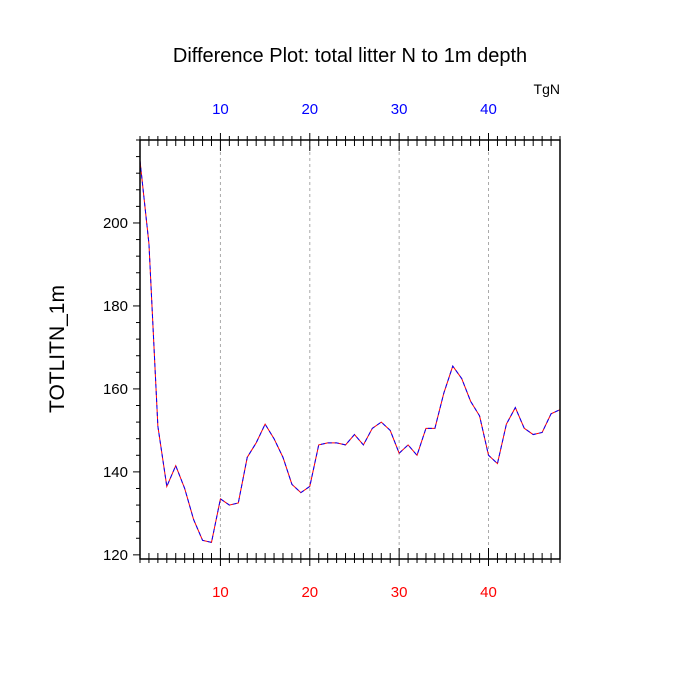 Image resolution: width=700 pixels, height=700 pixels. Describe the element at coordinates (115, 223) in the screenshot. I see `y-tick-label: 200` at that location.